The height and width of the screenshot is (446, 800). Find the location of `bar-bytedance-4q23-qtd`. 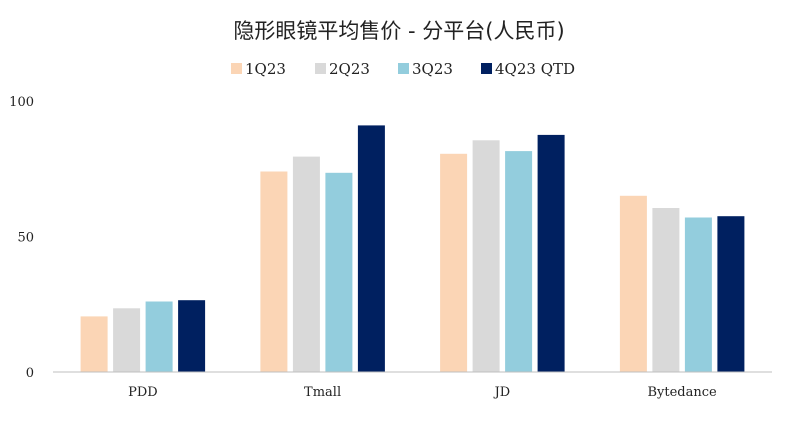

bar-bytedance-4q23-qtd is located at coordinates (731, 294).